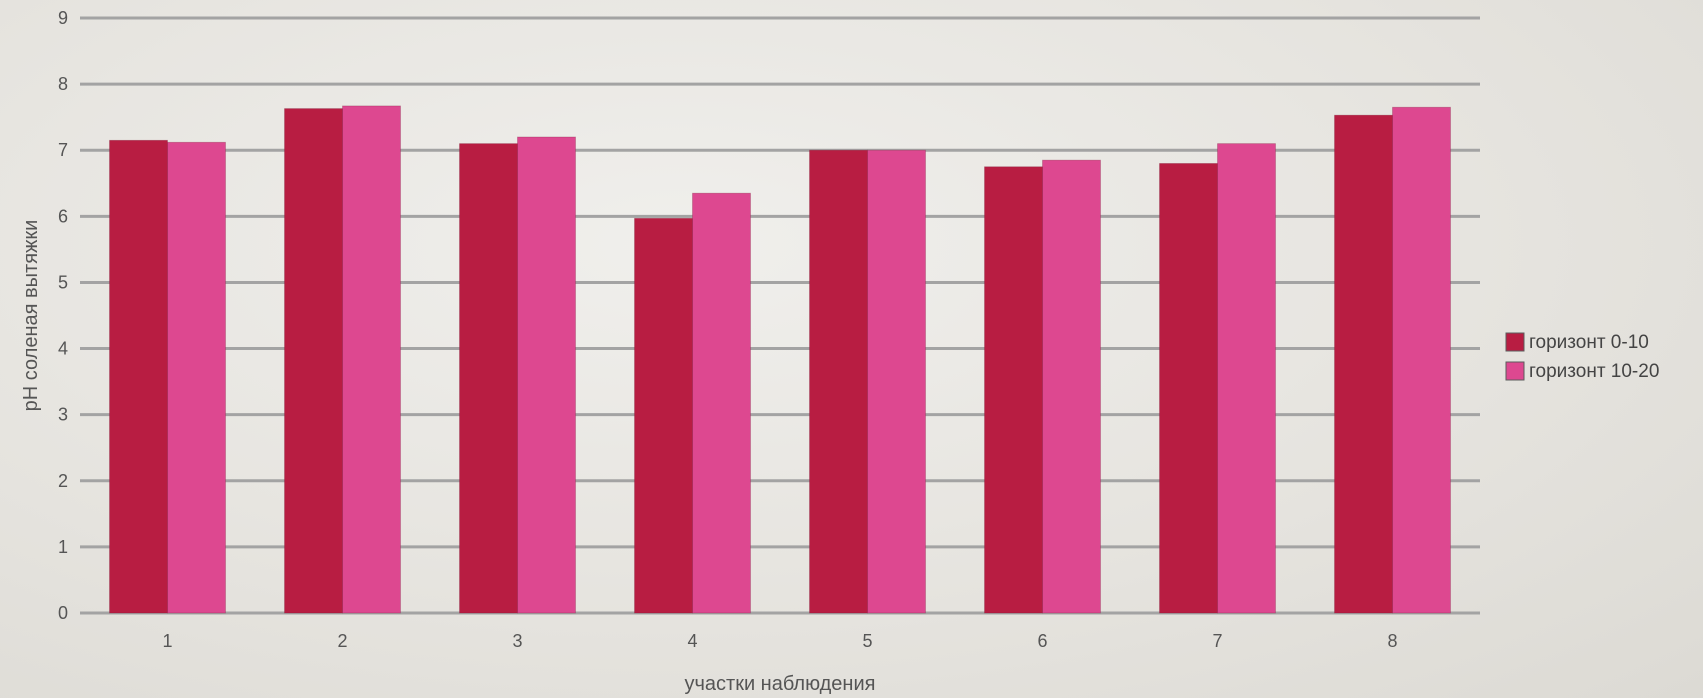  What do you see at coordinates (1594, 371) in the screenshot?
I see `legend-label-2: горизонт 10-20` at bounding box center [1594, 371].